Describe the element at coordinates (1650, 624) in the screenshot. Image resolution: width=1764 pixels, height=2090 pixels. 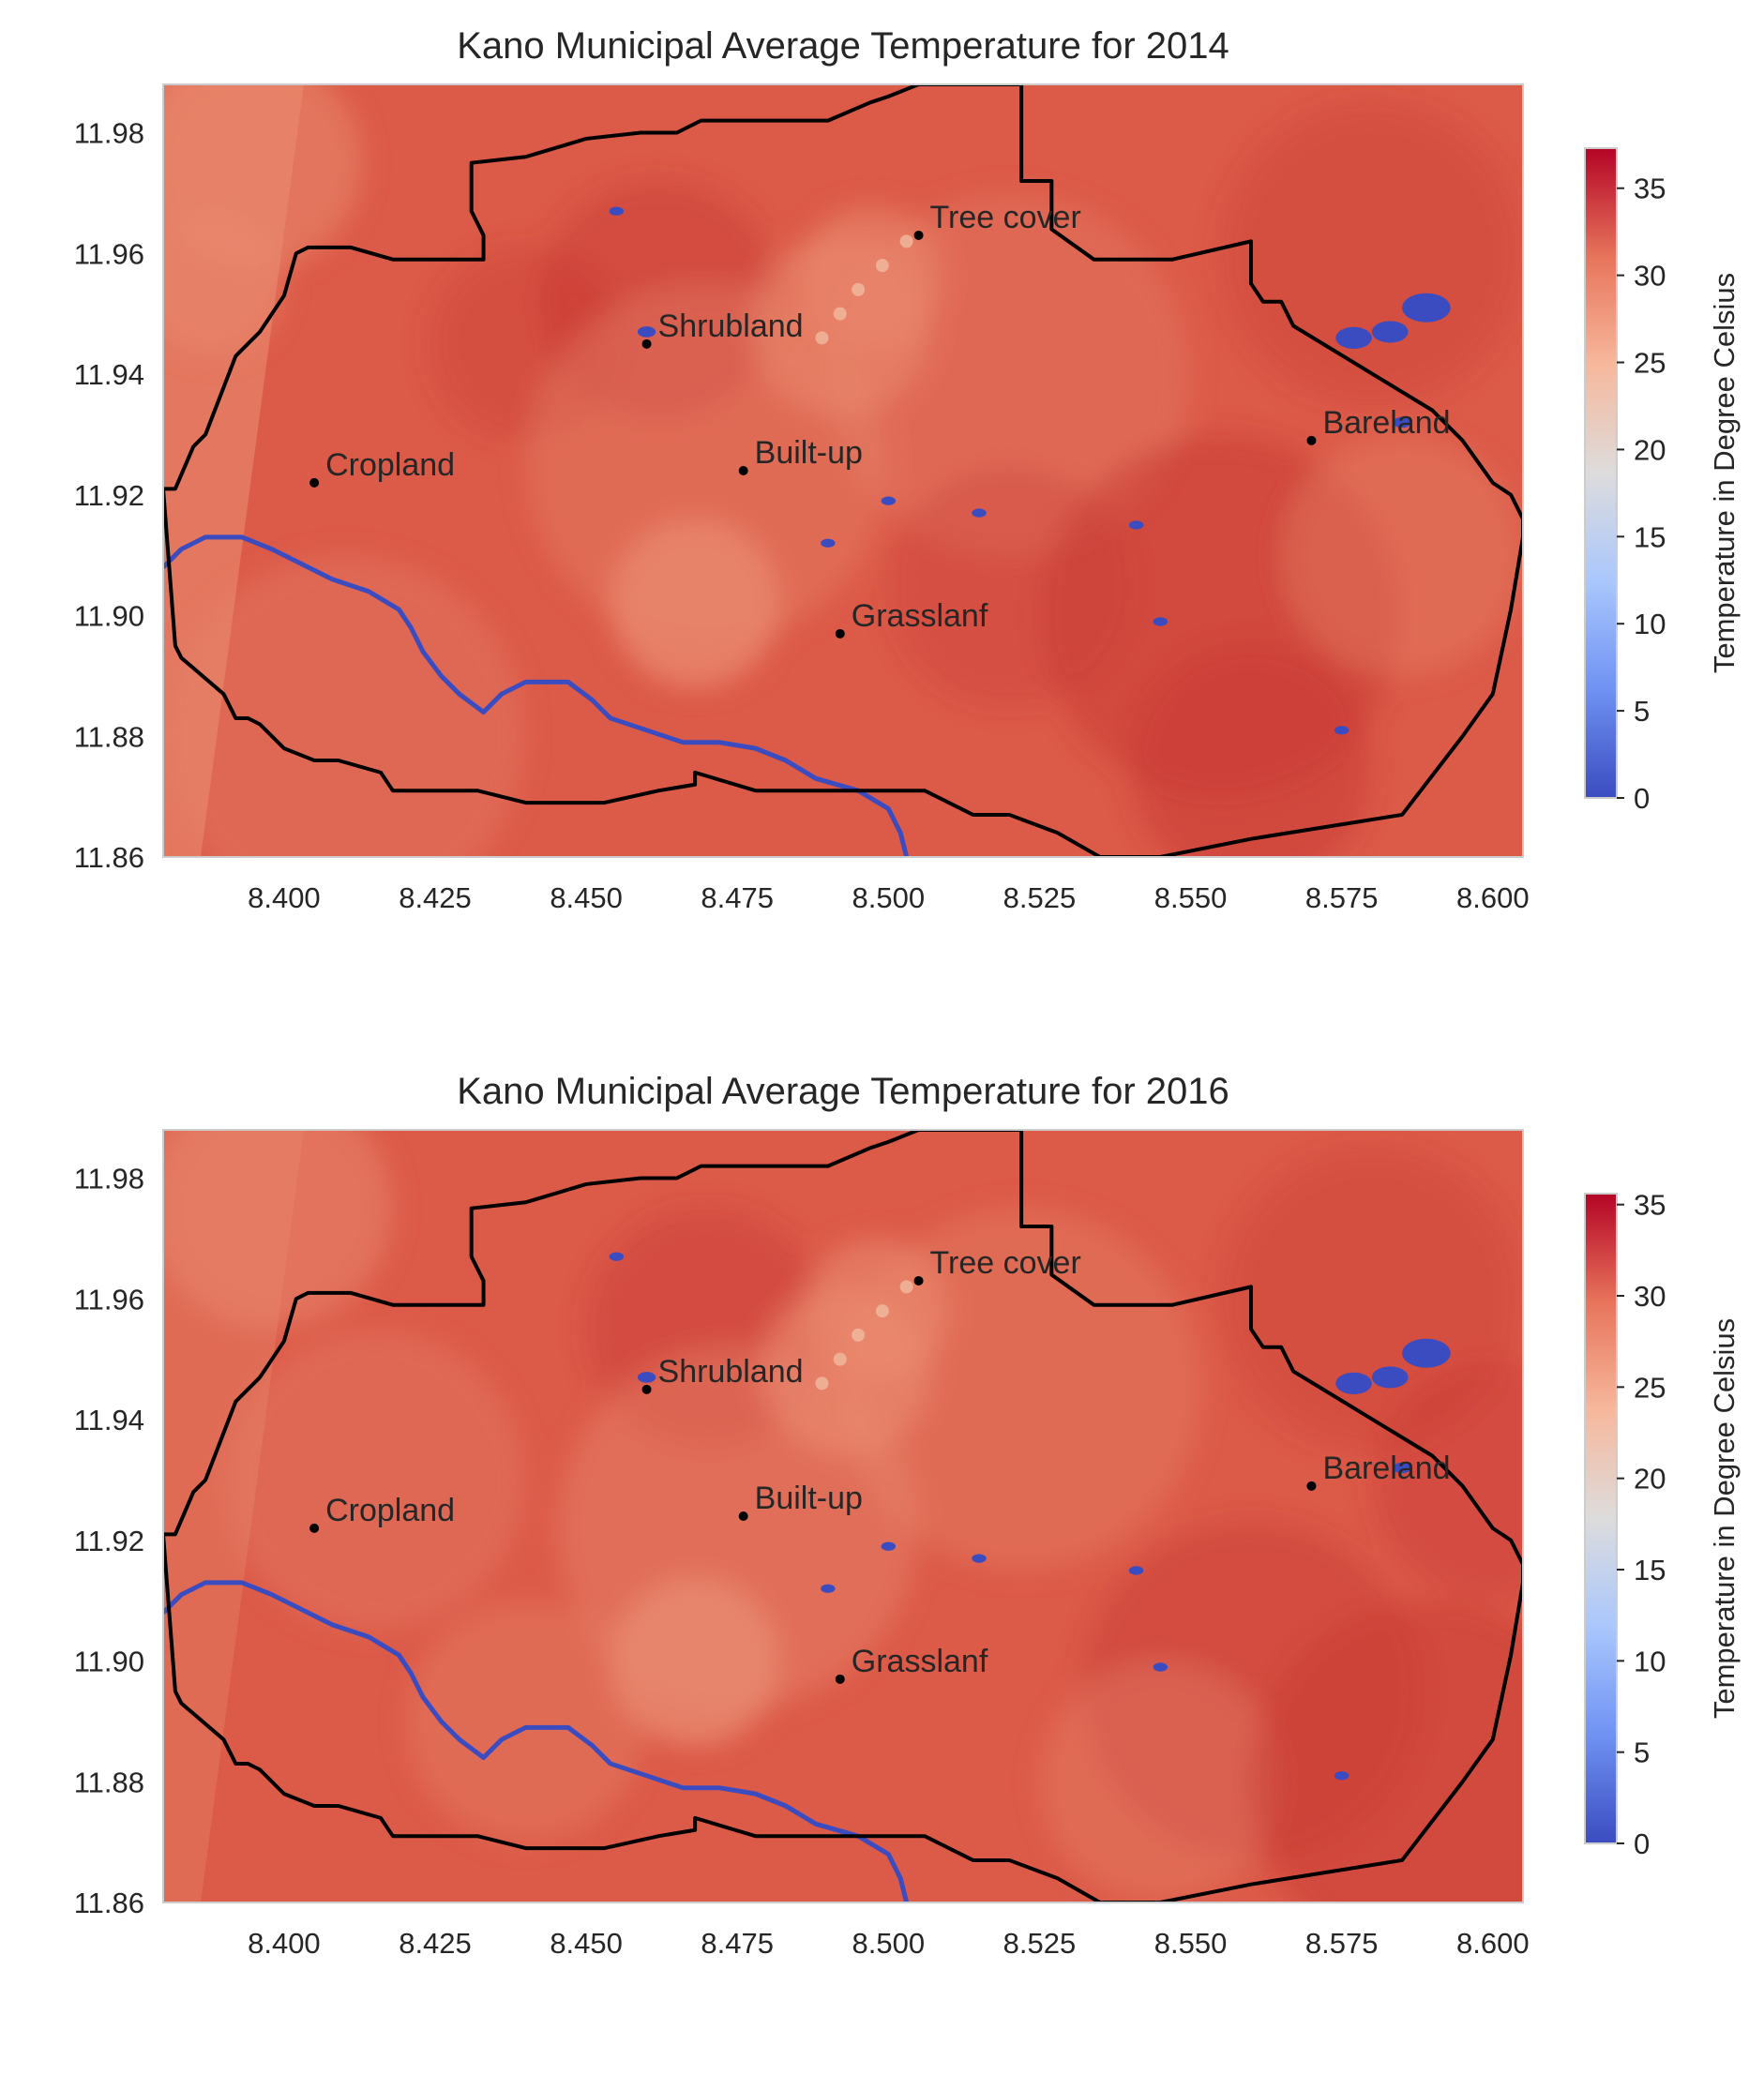
I see `colorbar-tick-label: 10` at that location.